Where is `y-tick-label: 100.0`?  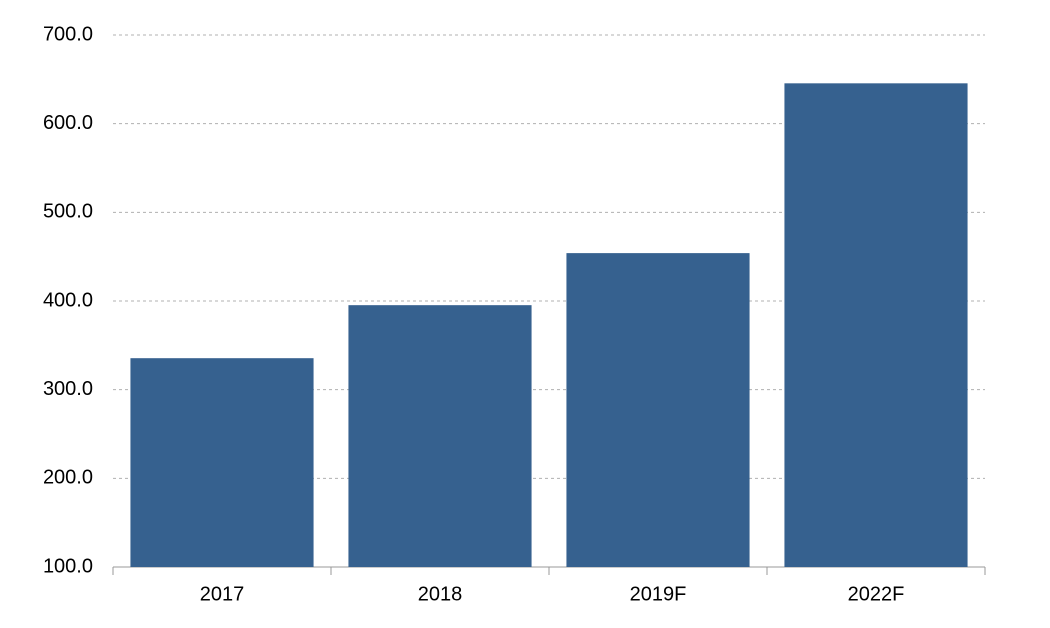
y-tick-label: 100.0 is located at coordinates (68, 566).